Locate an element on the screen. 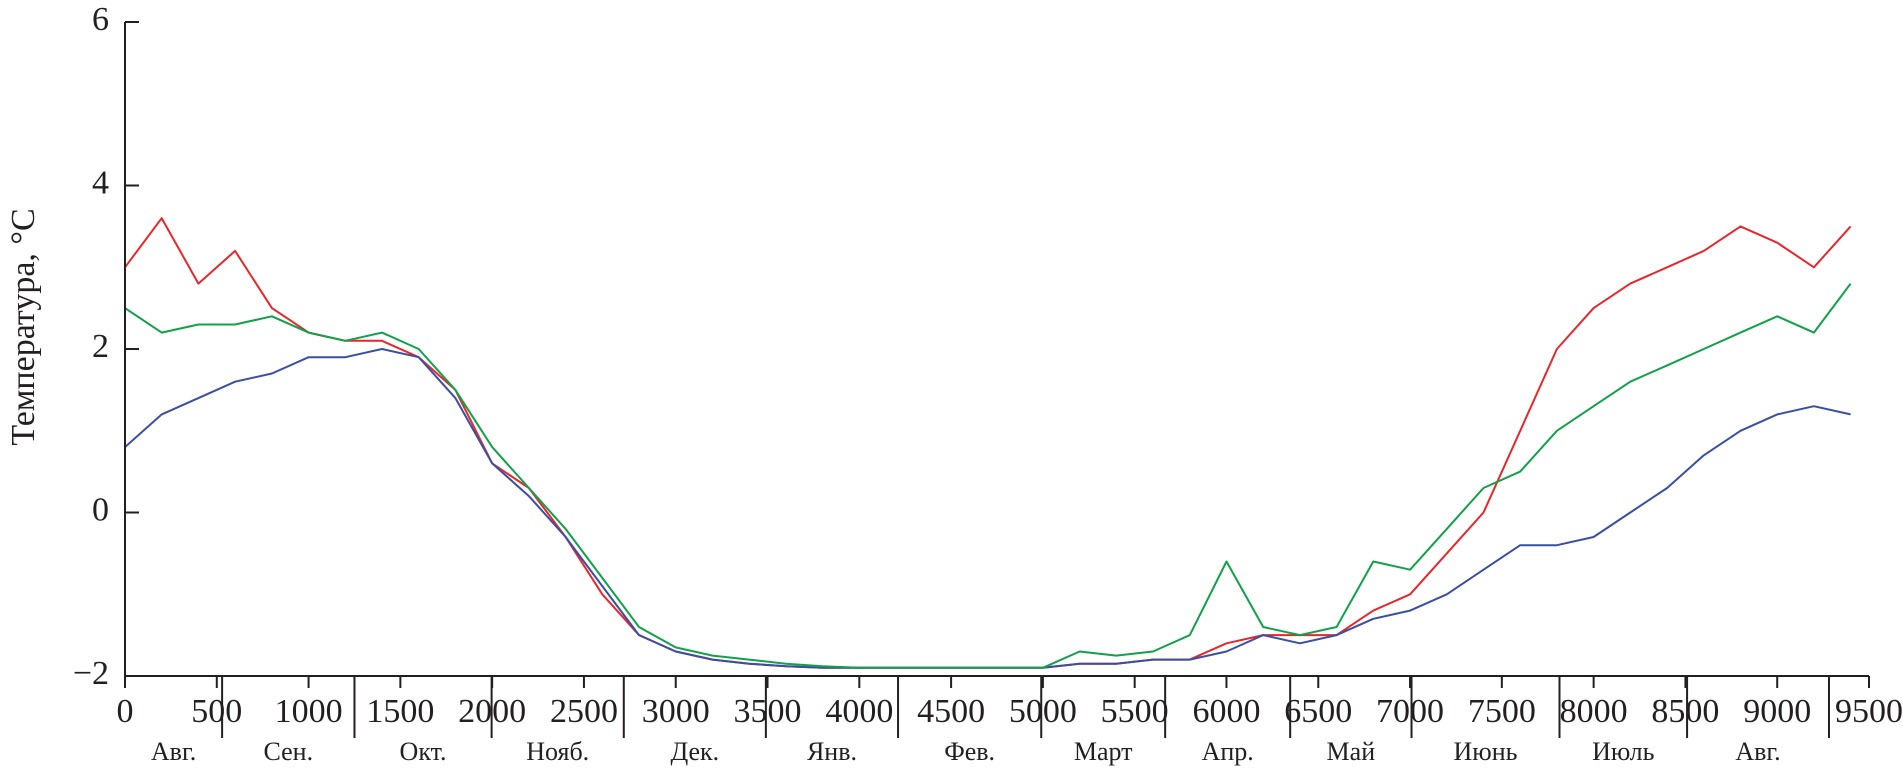 This screenshot has width=1903, height=772. x-tick-label: 9500 is located at coordinates (1869, 711).